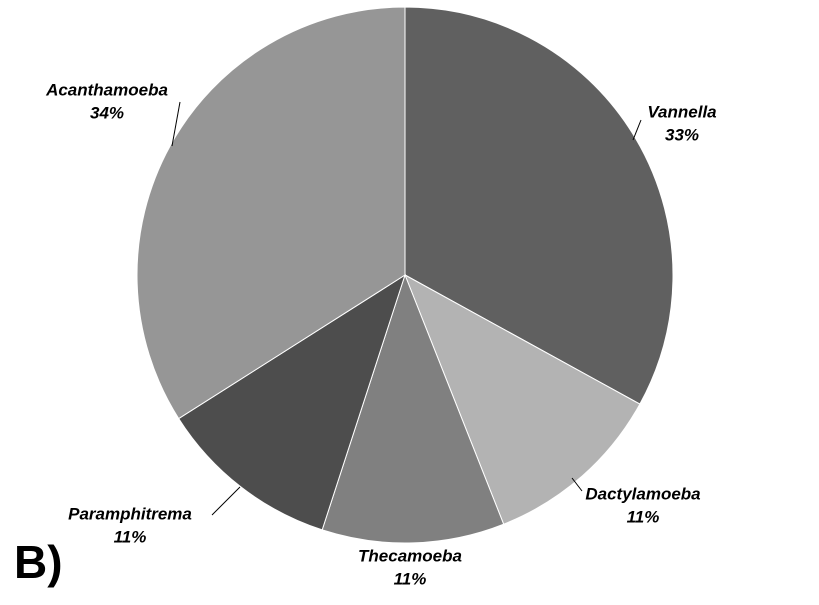  I want to click on panel-label: B), so click(38, 562).